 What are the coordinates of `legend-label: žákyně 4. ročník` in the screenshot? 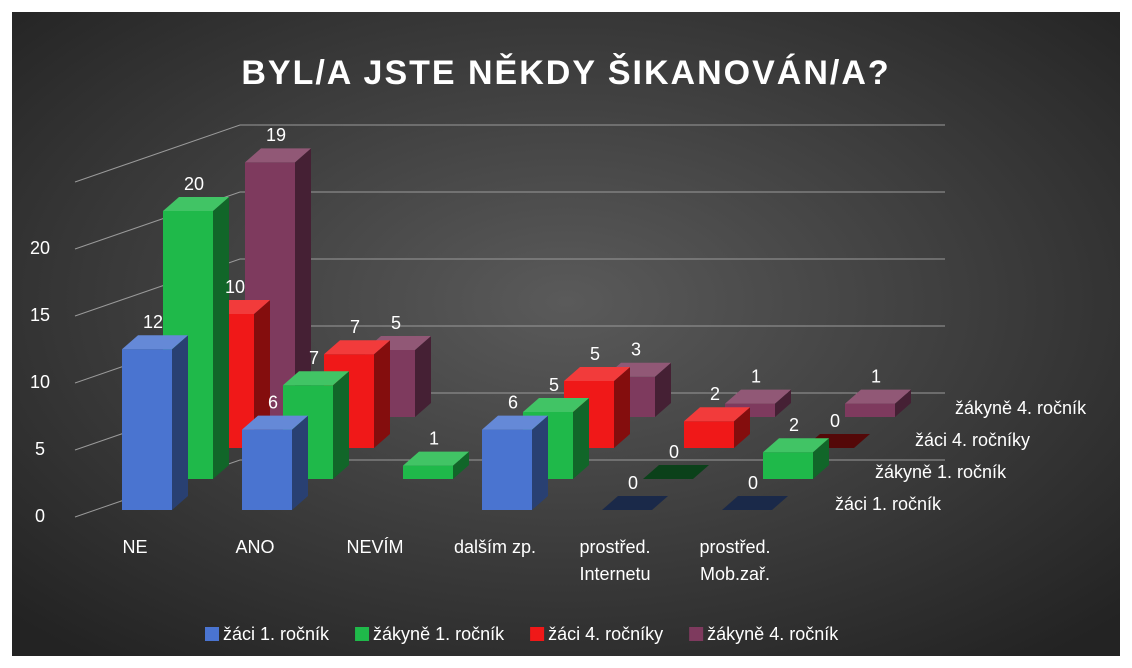 It's located at (773, 634).